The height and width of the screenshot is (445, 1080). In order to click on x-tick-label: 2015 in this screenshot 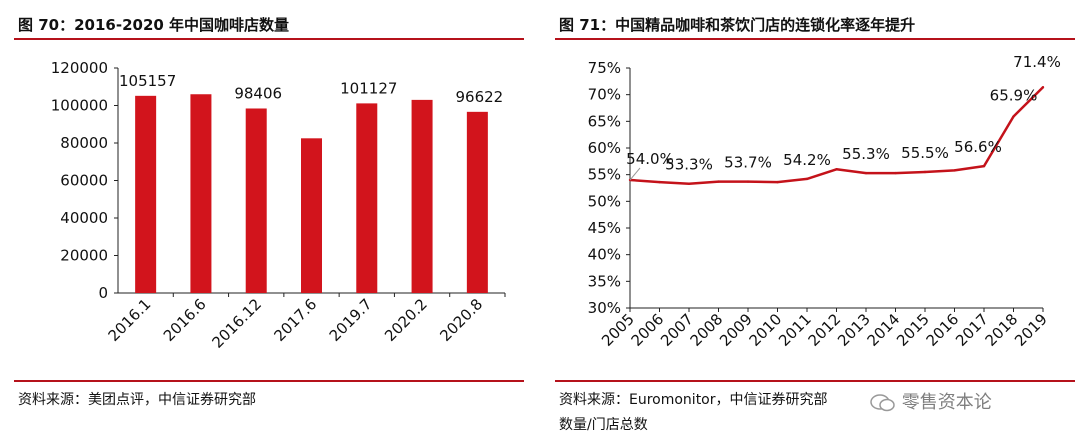, I will do `click(913, 330)`.